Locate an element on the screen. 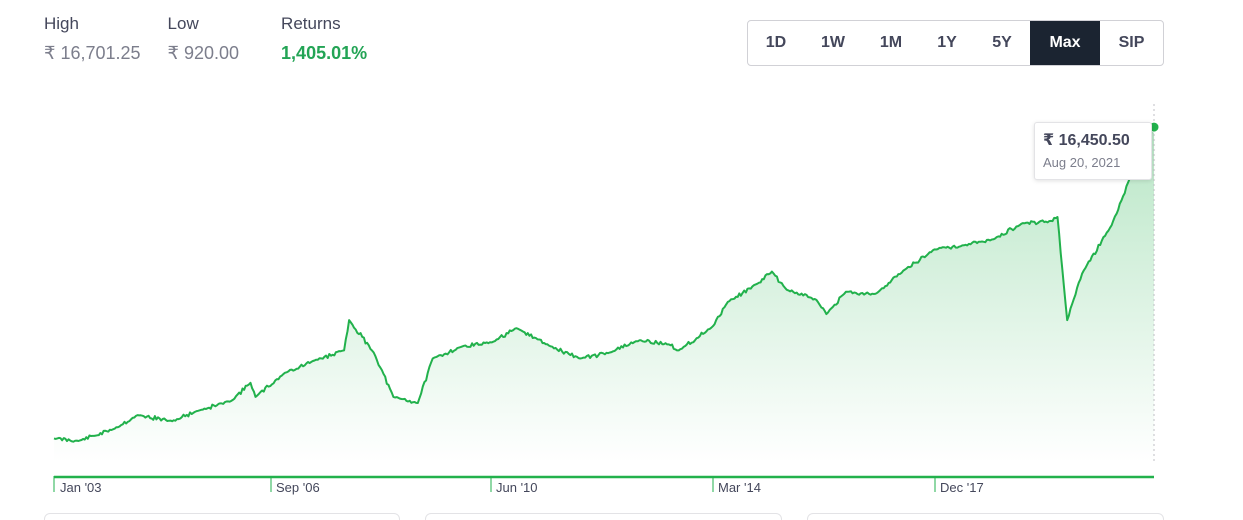 The width and height of the screenshot is (1243, 520). returns-stat: Returns 1,405.01% is located at coordinates (324, 39).